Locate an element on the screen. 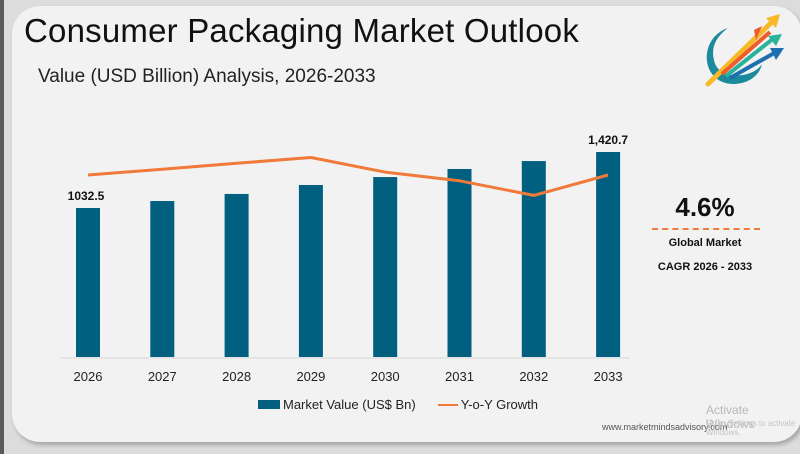  website-url: www.marketmindsadvisory.com is located at coordinates (665, 427).